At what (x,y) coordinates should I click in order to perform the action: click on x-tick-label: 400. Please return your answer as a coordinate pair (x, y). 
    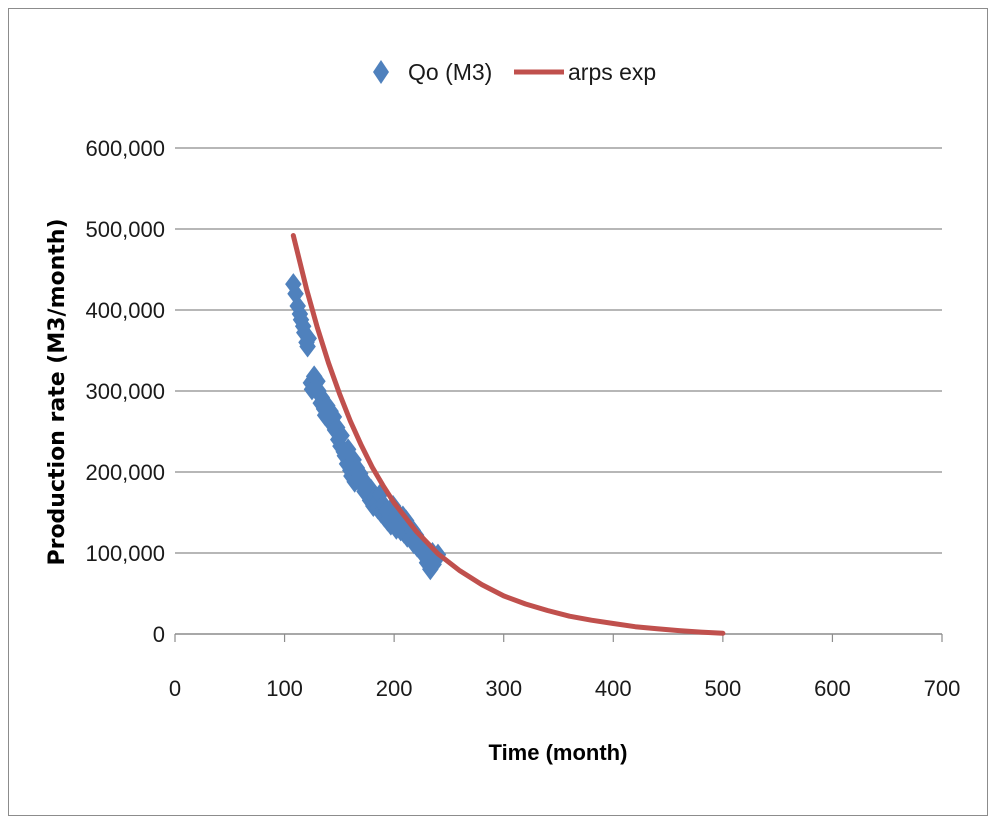
    Looking at the image, I should click on (613, 688).